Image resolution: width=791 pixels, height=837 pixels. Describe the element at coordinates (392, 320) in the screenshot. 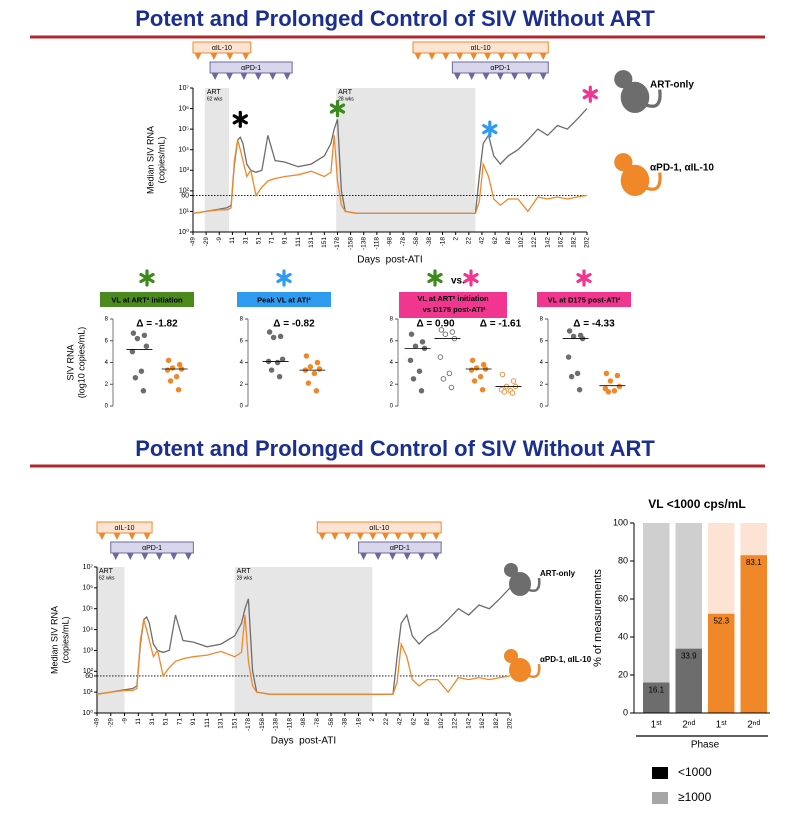

I see `y-tick-label: 8` at that location.